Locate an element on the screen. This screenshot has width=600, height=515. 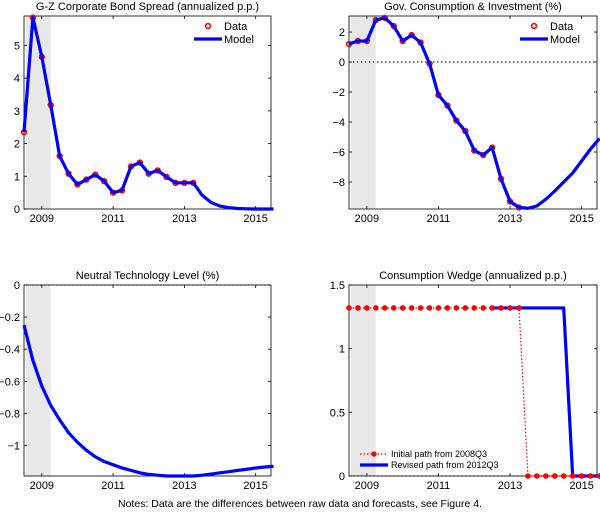
series-line-revised-path-from-2012q3 is located at coordinates (546, 392).